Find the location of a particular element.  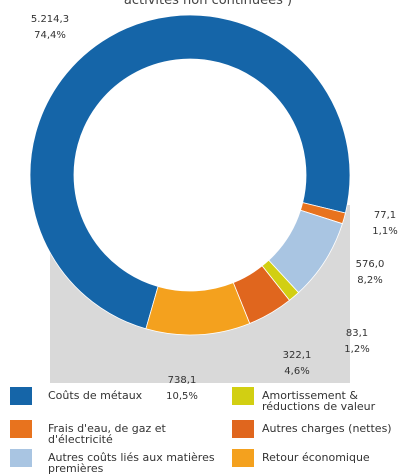

percentage-label: 74,4% is located at coordinates (50, 35).